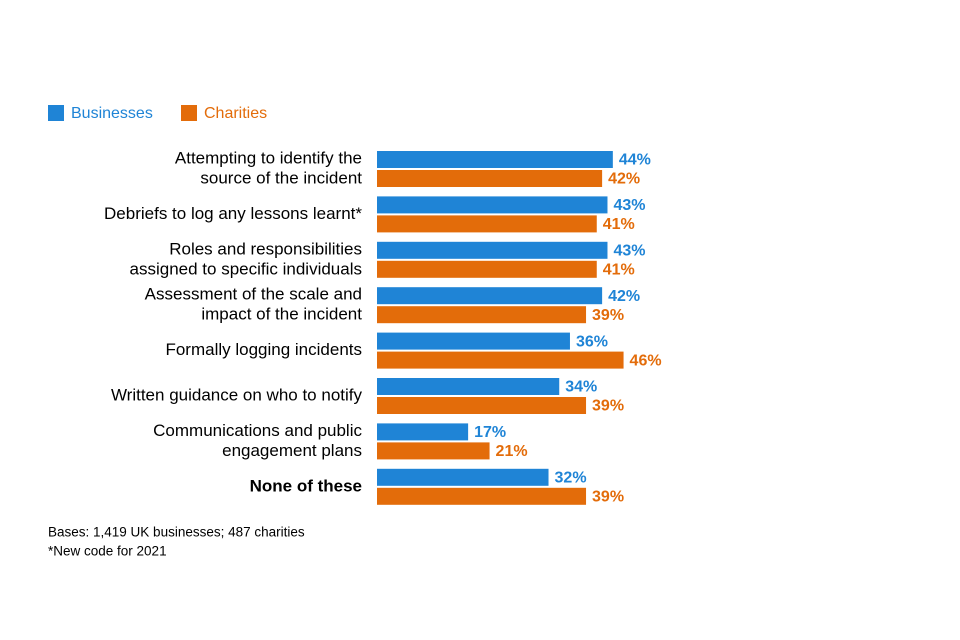 This screenshot has height=640, width=960. I want to click on value-label: 46%, so click(646, 360).